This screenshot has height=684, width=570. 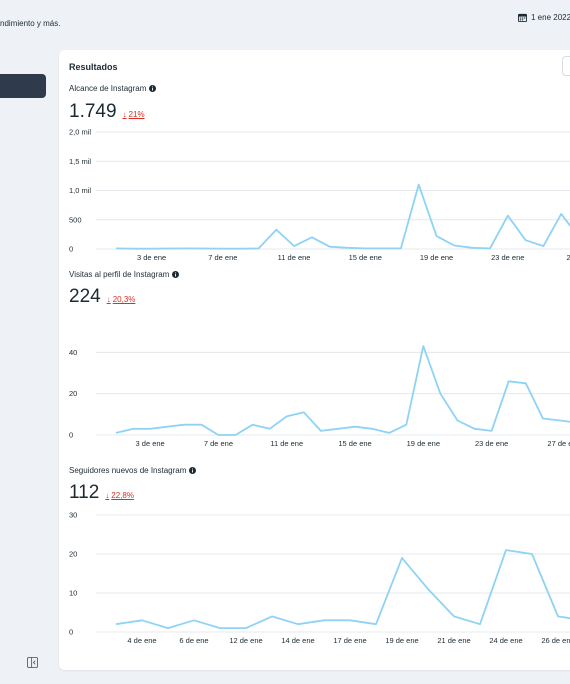 I want to click on metric-label-followers: Seguidores nuevos de Instagram, so click(x=133, y=470).